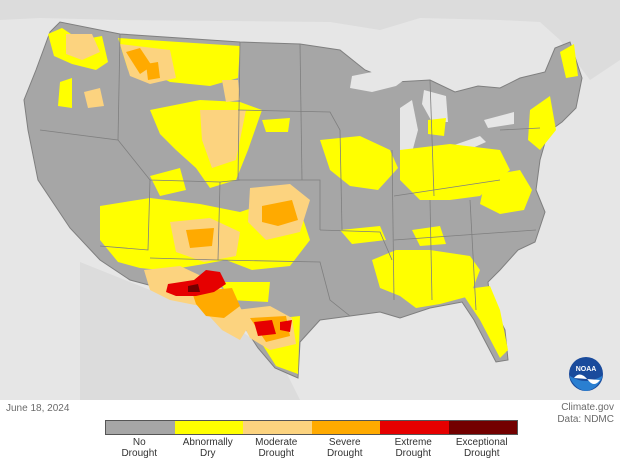  I want to click on legend-swatch-exceptional-drought, so click(482, 427).